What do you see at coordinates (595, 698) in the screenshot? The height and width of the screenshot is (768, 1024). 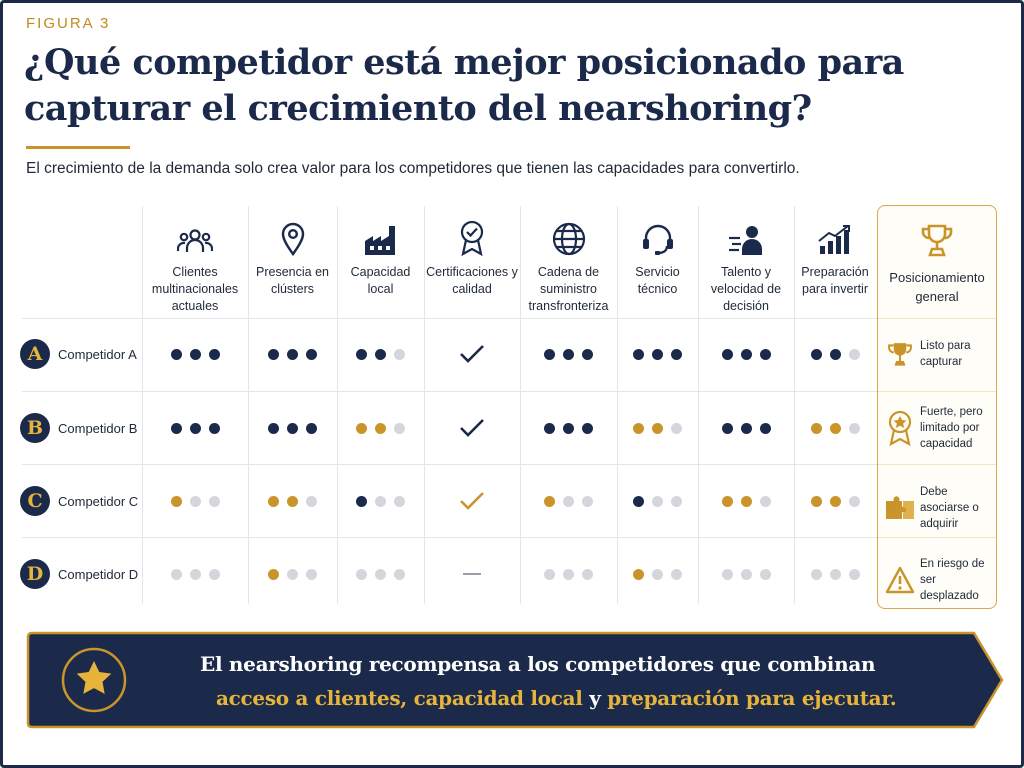 I see `banner-connector: y` at bounding box center [595, 698].